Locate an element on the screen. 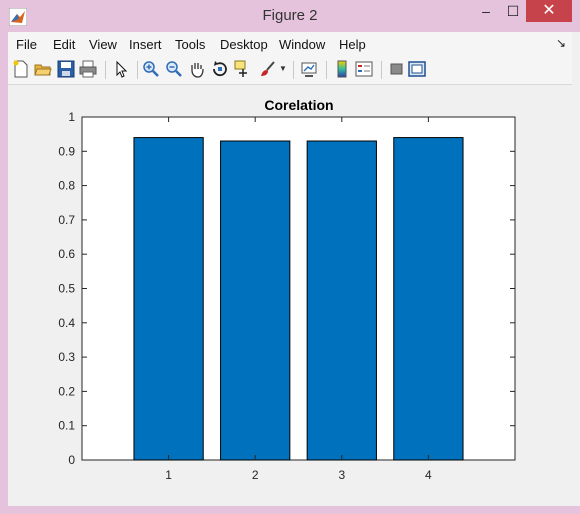 The image size is (580, 514). insert-legend-icon is located at coordinates (364, 69).